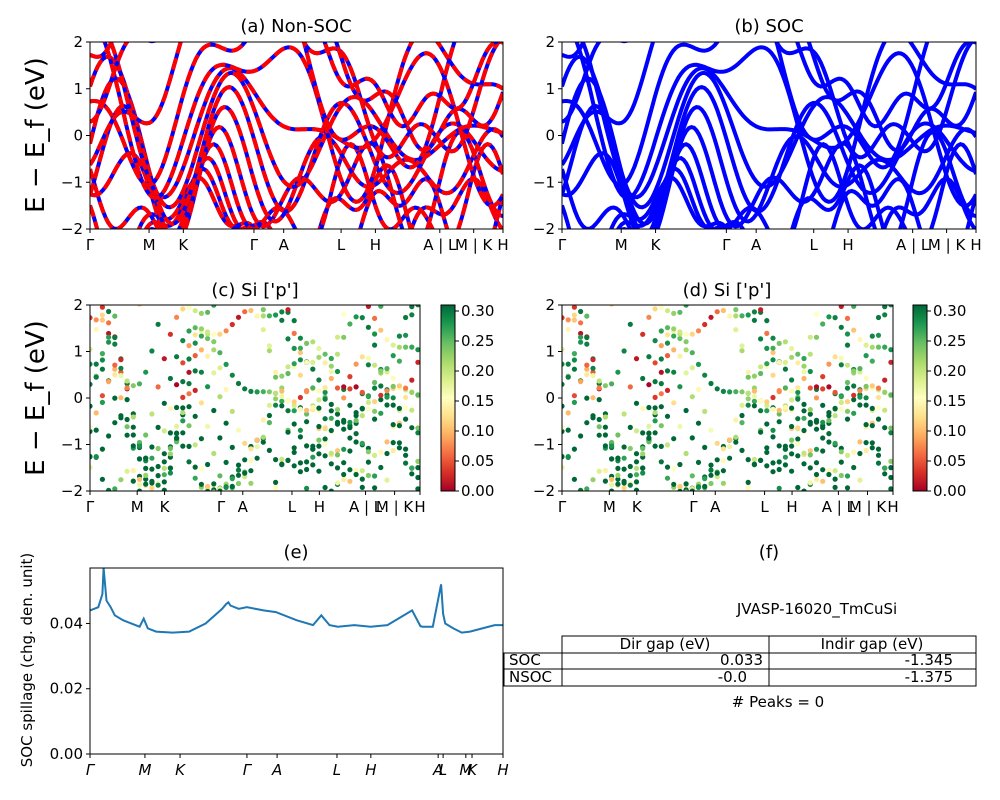 This screenshot has width=1000, height=800. What do you see at coordinates (756, 245) in the screenshot?
I see `b-xtick-label: A` at bounding box center [756, 245].